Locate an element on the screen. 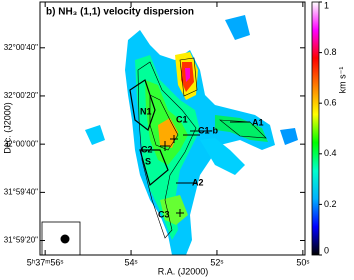 The height and width of the screenshot is (280, 354). annotation: C3 is located at coordinates (164, 214).